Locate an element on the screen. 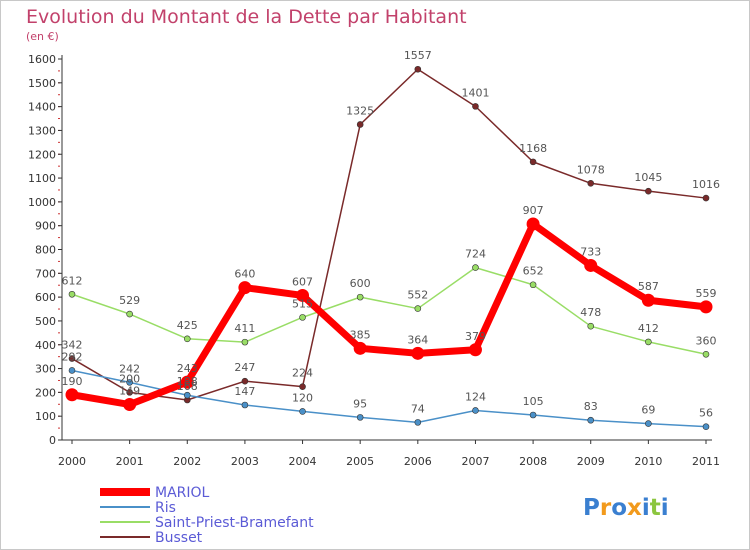 The width and height of the screenshot is (750, 550). data-label-busset: 224 is located at coordinates (302, 373).